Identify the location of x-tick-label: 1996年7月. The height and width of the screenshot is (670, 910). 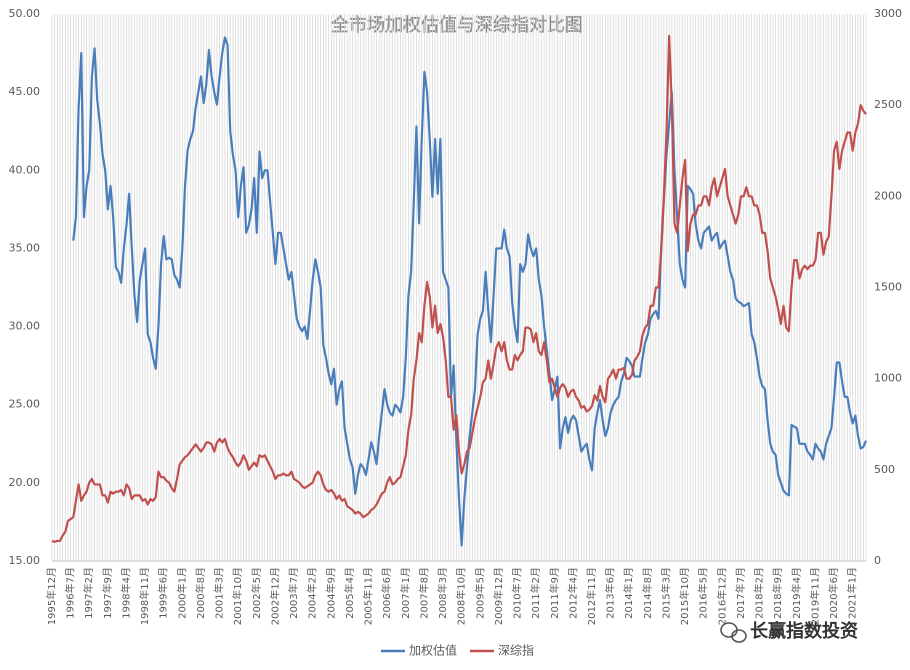
(70, 593).